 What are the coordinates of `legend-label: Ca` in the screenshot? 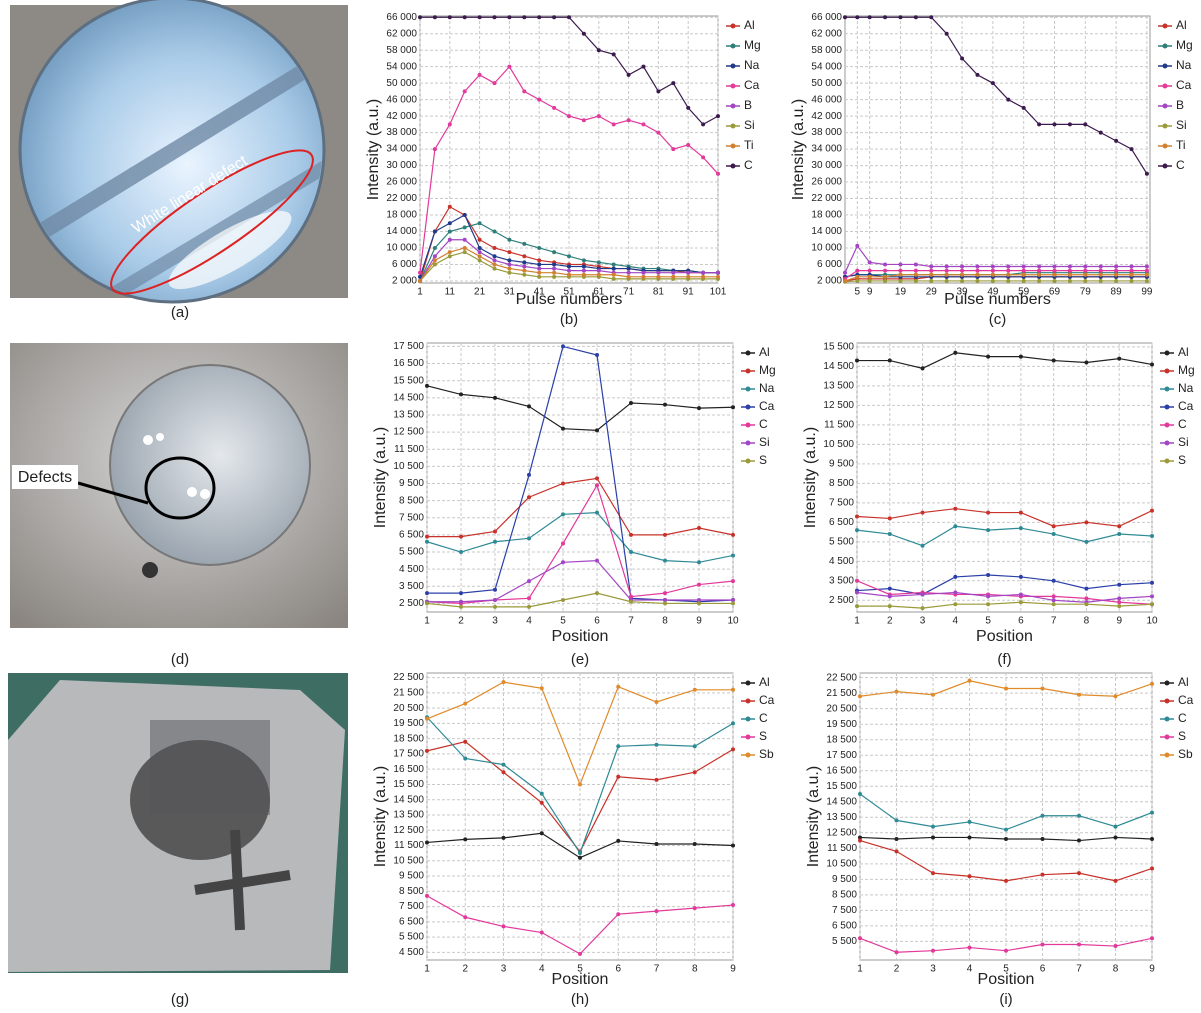 It's located at (1186, 700).